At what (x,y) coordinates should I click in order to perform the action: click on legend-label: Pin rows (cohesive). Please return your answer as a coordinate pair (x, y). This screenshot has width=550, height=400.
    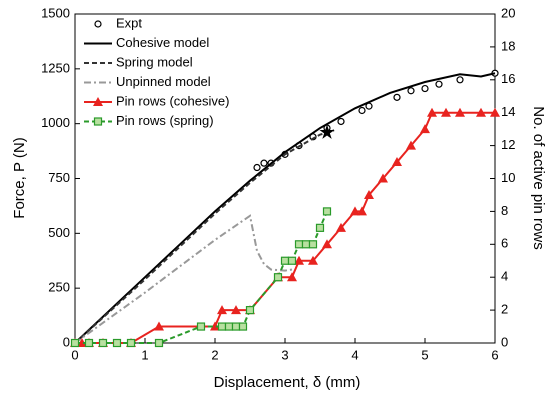
    Looking at the image, I should click on (172, 100).